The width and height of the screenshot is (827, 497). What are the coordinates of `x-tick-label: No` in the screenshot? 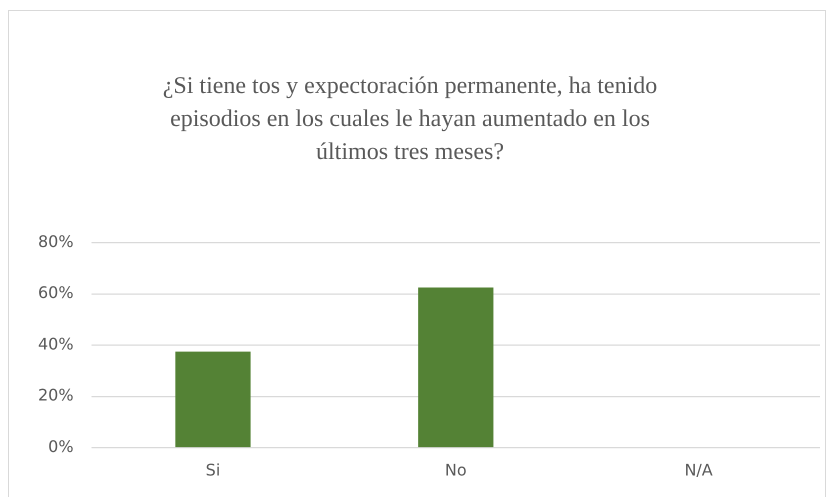 It's located at (455, 470).